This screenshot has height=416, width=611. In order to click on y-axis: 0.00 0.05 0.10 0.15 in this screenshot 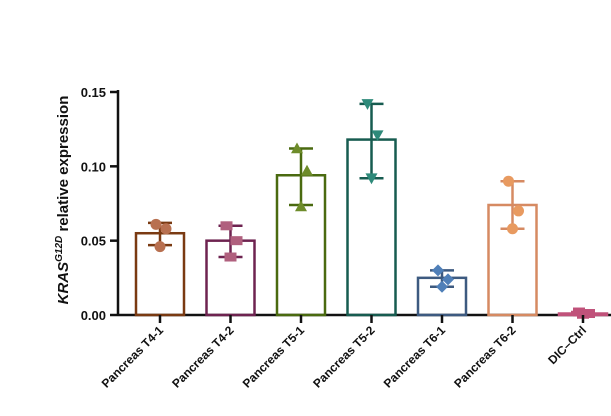, I will do `click(100, 204)`.